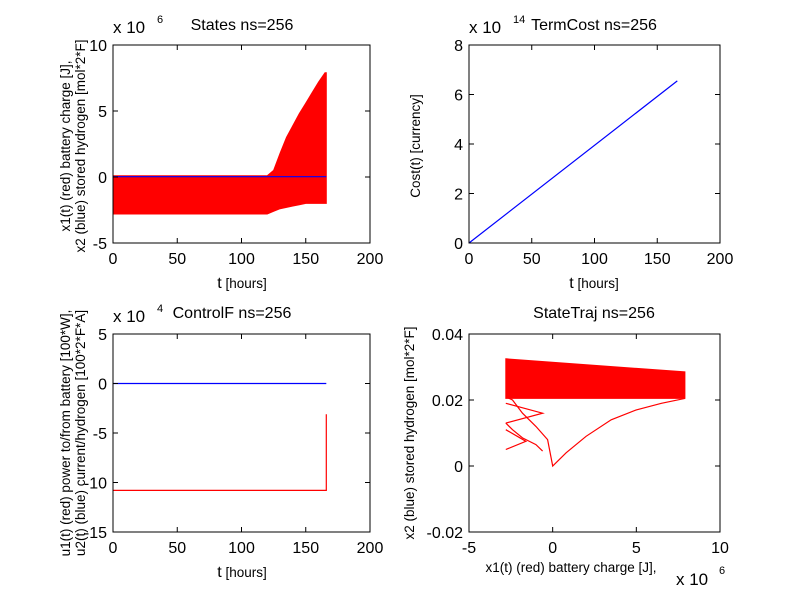 The width and height of the screenshot is (800, 596). I want to click on controlf-plot-area: 0 50 100 150 200 -15 -10 -5 0 5, so click(234, 442).